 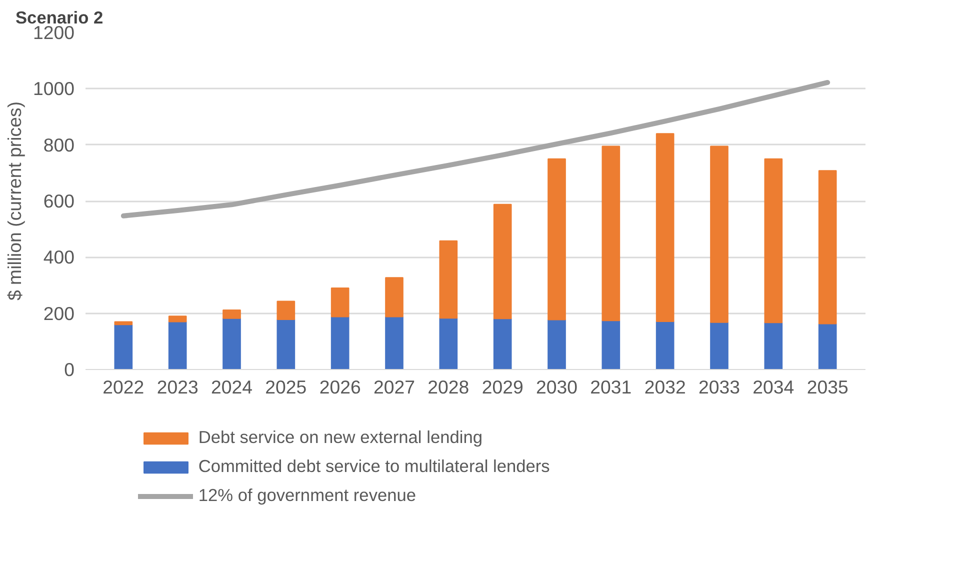 I want to click on chart-title: Scenario 2, so click(x=60, y=18).